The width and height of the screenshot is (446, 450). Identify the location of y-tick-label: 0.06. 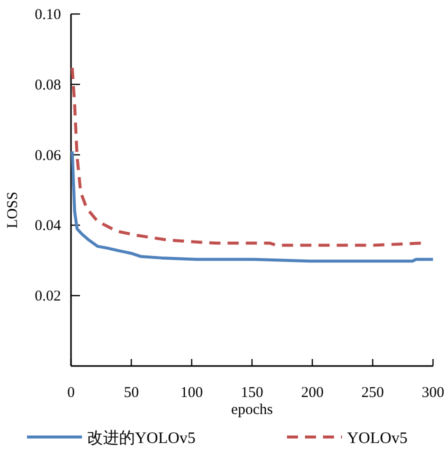
(48, 156).